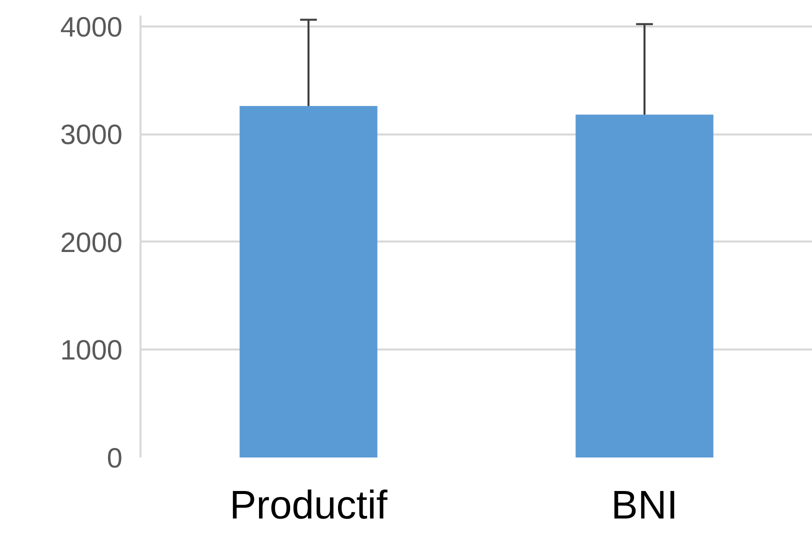 This screenshot has height=544, width=812. Describe the element at coordinates (644, 506) in the screenshot. I see `x-tick-label: BNI` at that location.